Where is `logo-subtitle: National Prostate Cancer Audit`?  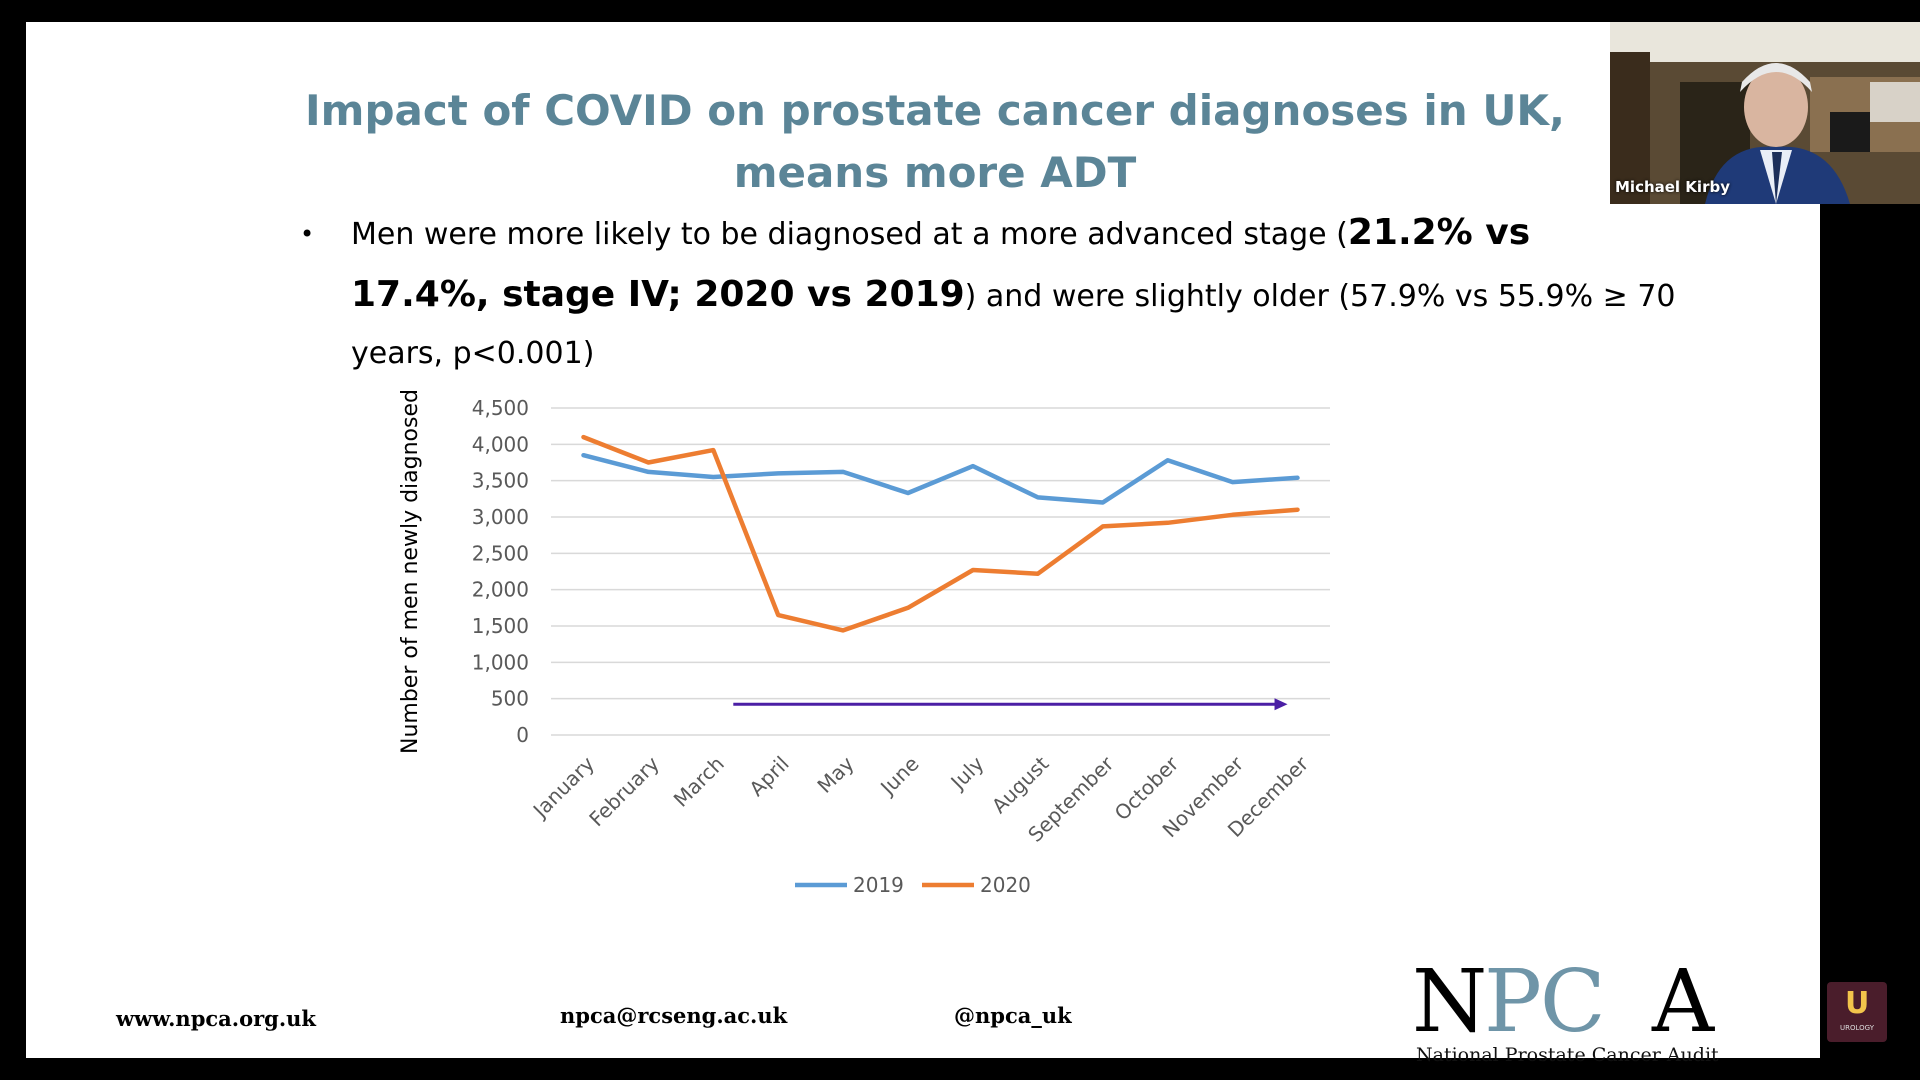
logo-subtitle: National Prostate Cancer Audit is located at coordinates (1567, 1055).